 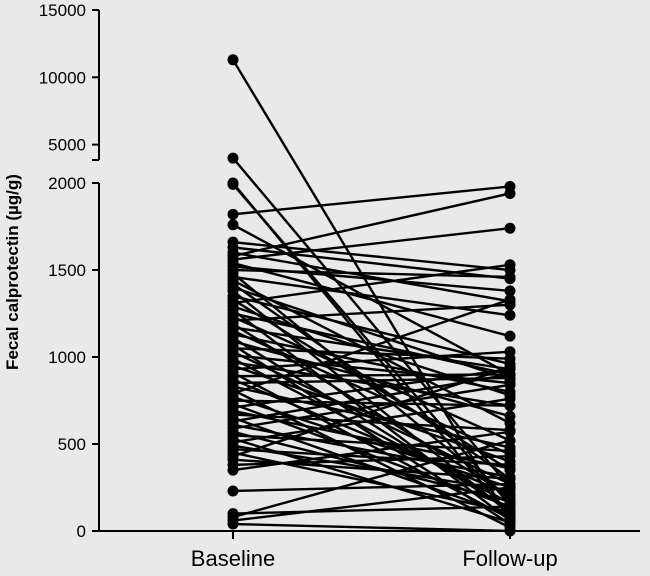 What do you see at coordinates (67, 183) in the screenshot?
I see `y-tick-label: 2000` at bounding box center [67, 183].